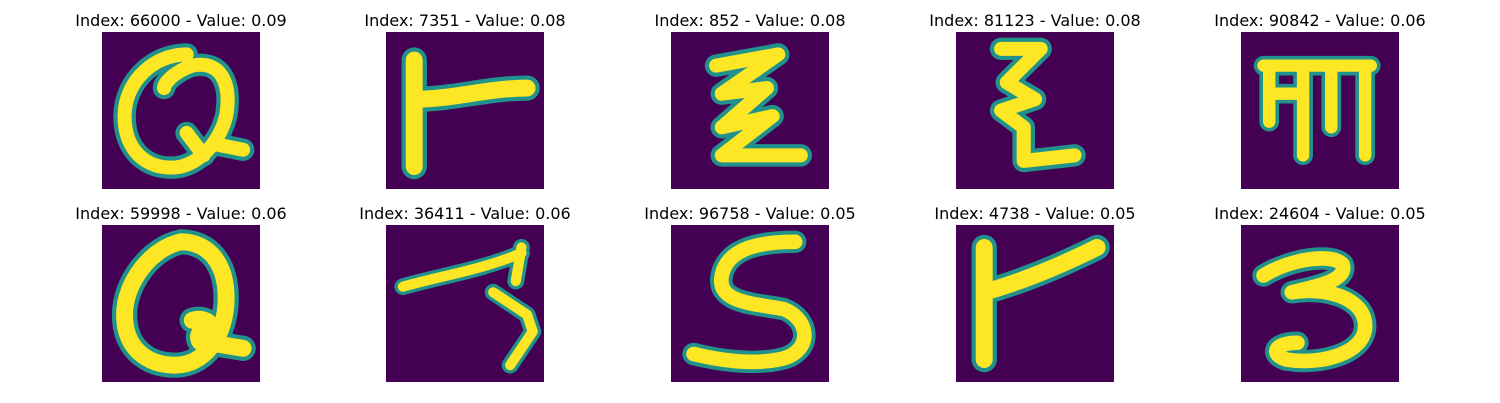 This screenshot has height=403, width=1500. What do you see at coordinates (1320, 20) in the screenshot?
I see `panel-title: Index: 90842 - Value: 0.06` at bounding box center [1320, 20].